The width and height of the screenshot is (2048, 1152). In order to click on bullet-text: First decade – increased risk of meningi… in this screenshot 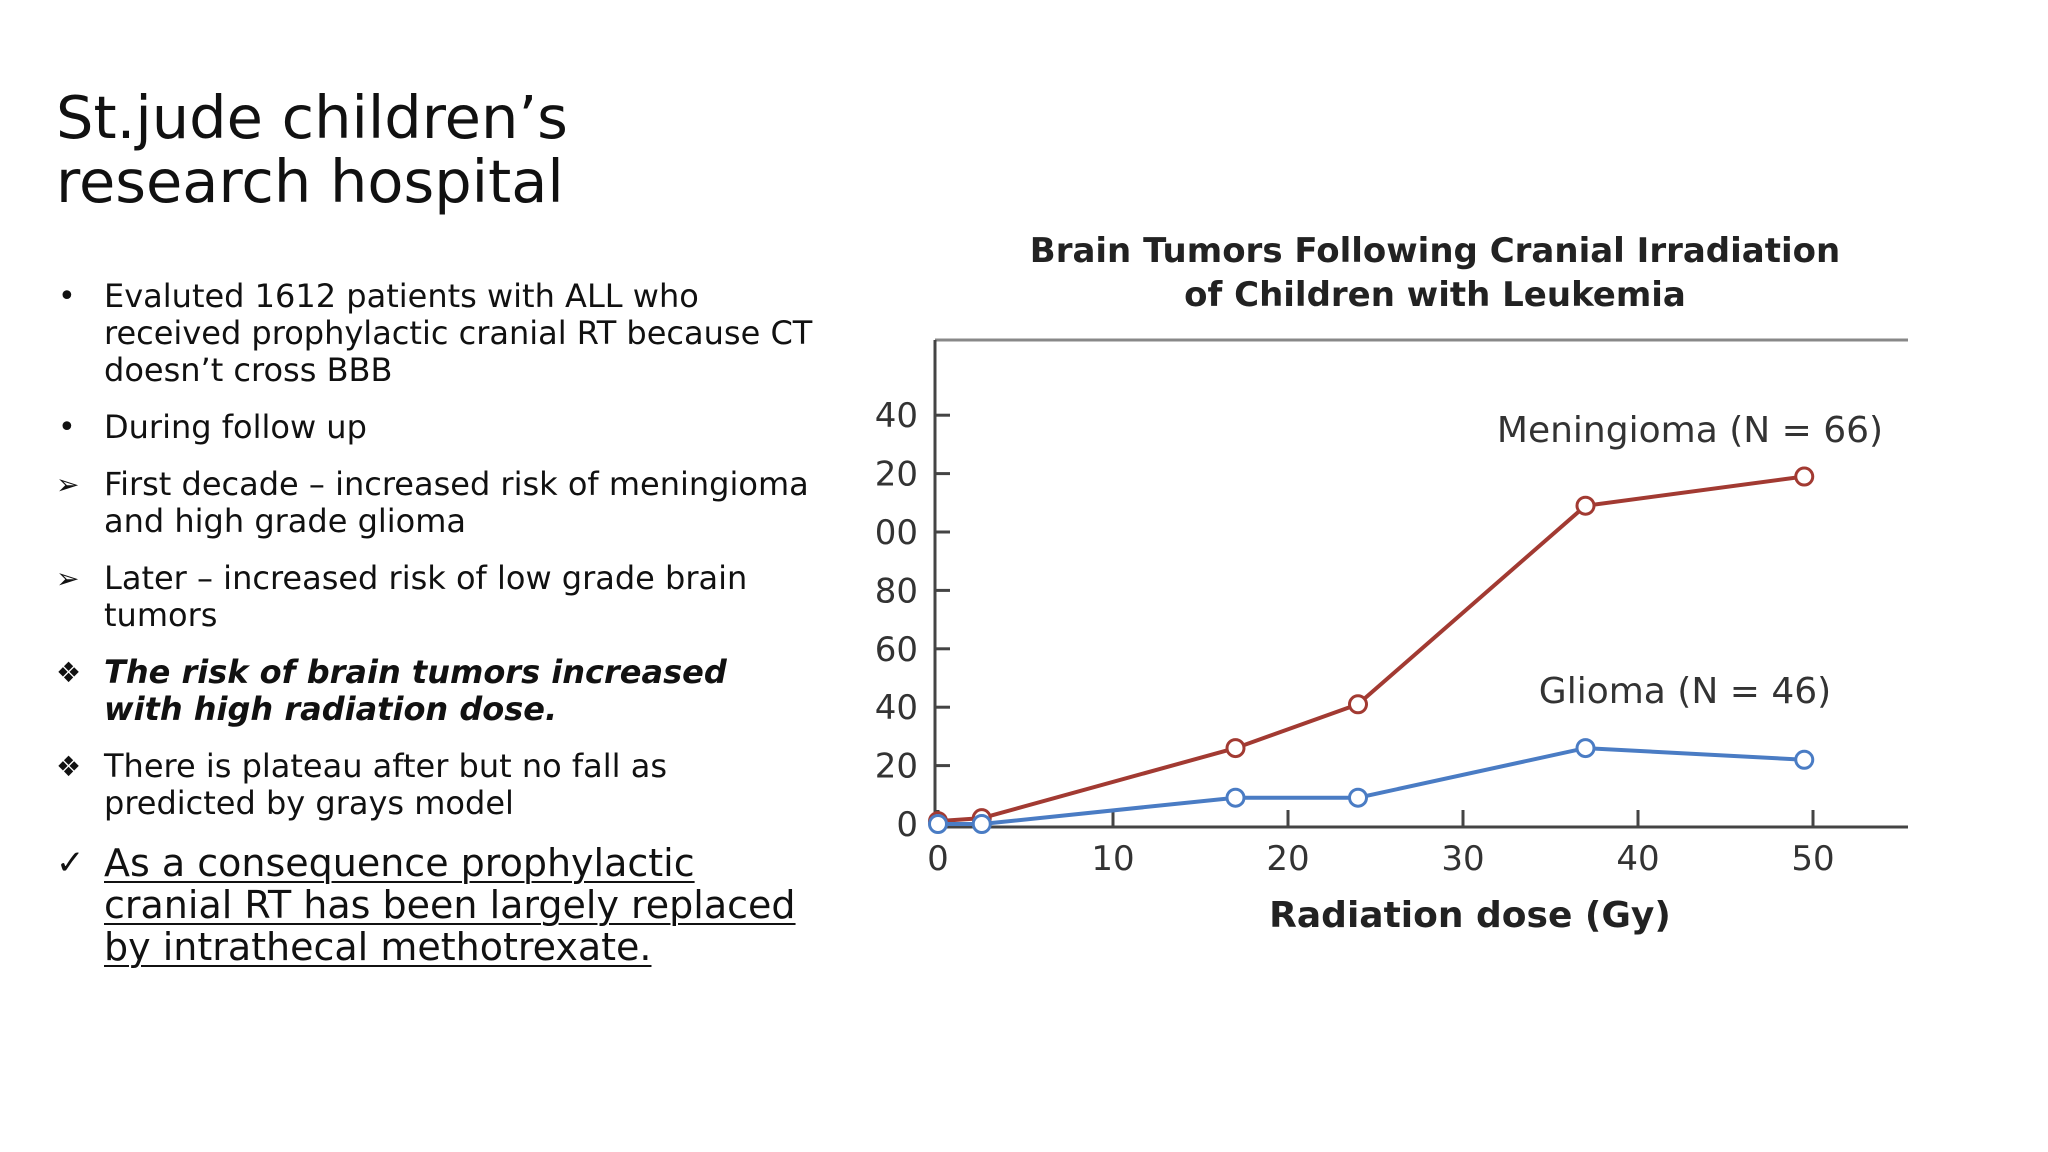, I will do `click(456, 502)`.